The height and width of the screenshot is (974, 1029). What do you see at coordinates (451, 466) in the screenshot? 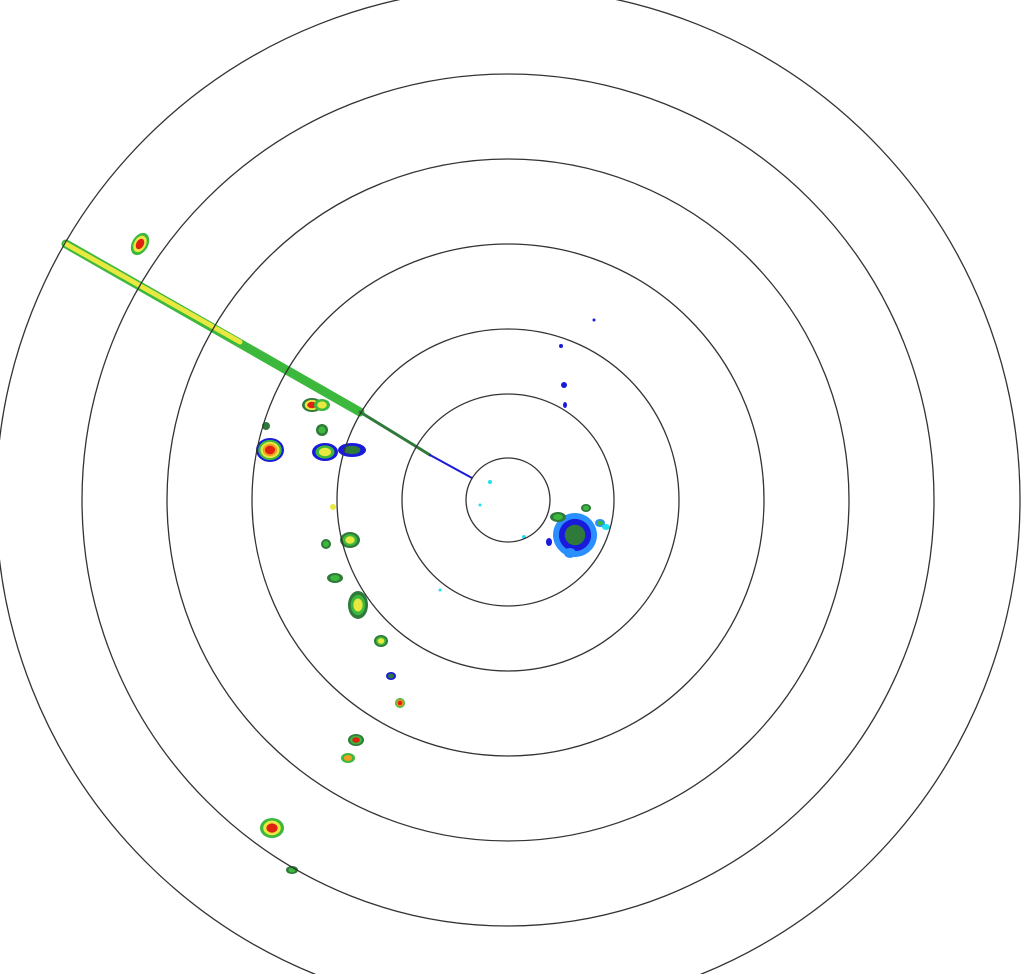
I see `spike-echo-inner` at bounding box center [451, 466].